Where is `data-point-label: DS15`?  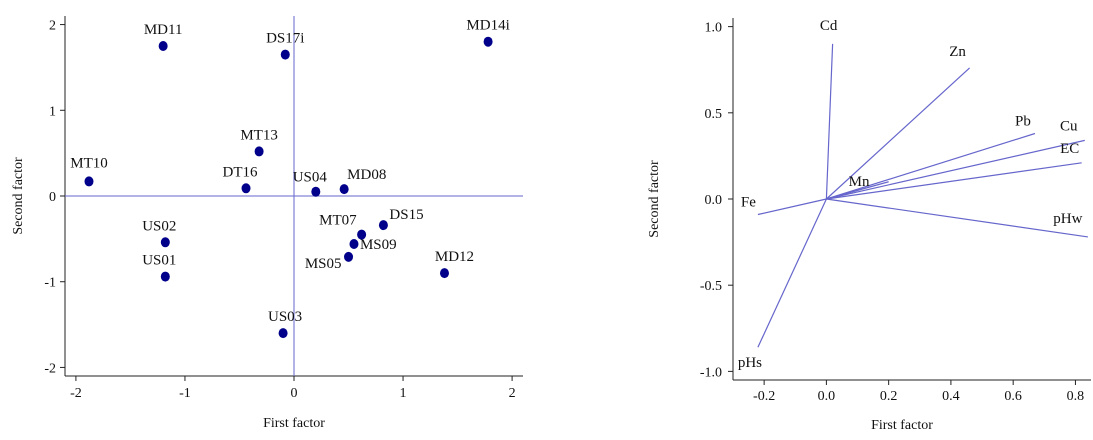 data-point-label: DS15 is located at coordinates (406, 215).